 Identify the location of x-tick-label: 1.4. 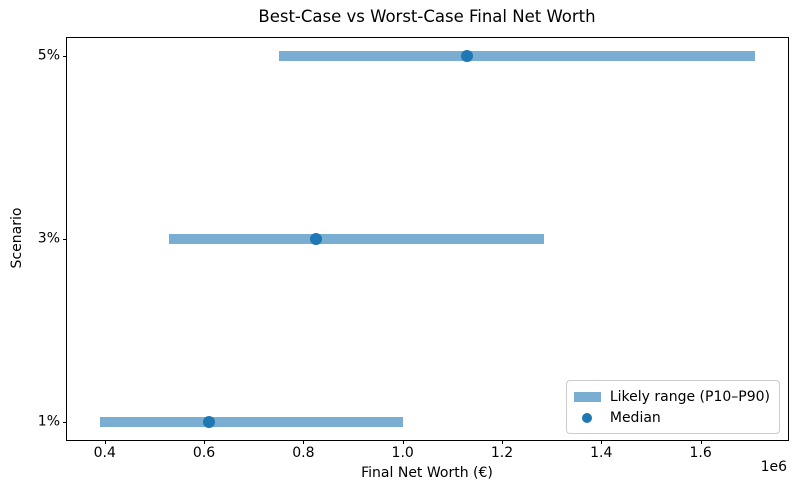
(601, 453).